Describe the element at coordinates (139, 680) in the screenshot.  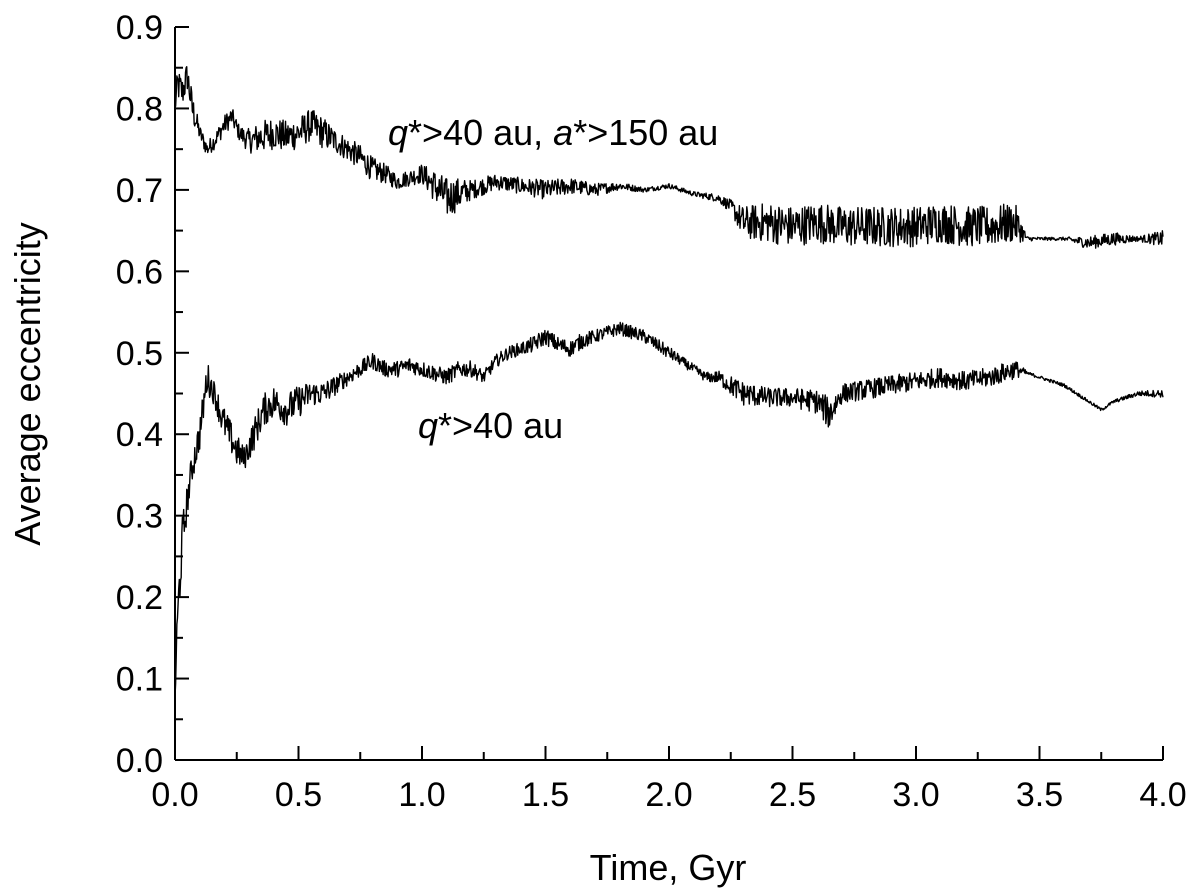
I see `y-tick-label: 0.1` at that location.